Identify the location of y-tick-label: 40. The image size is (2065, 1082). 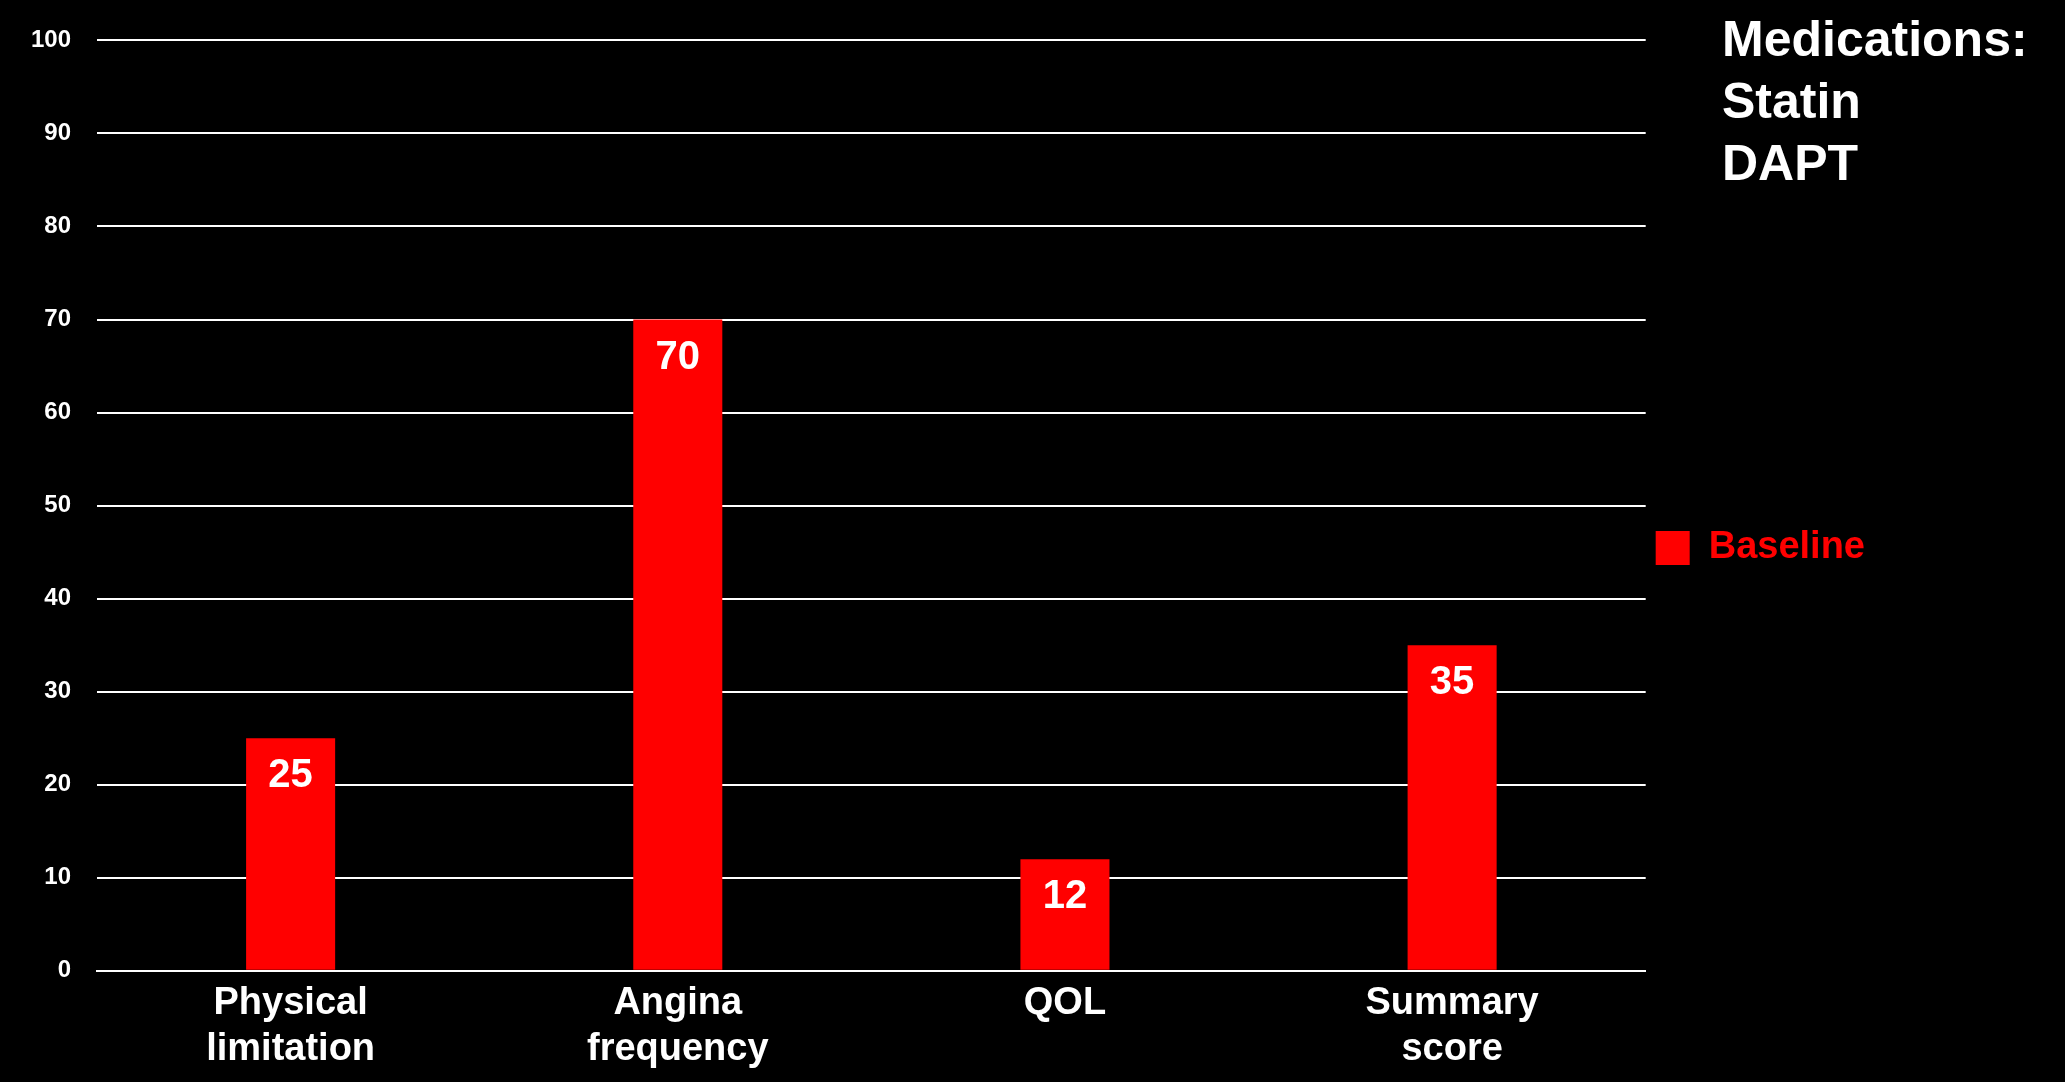
(58, 597).